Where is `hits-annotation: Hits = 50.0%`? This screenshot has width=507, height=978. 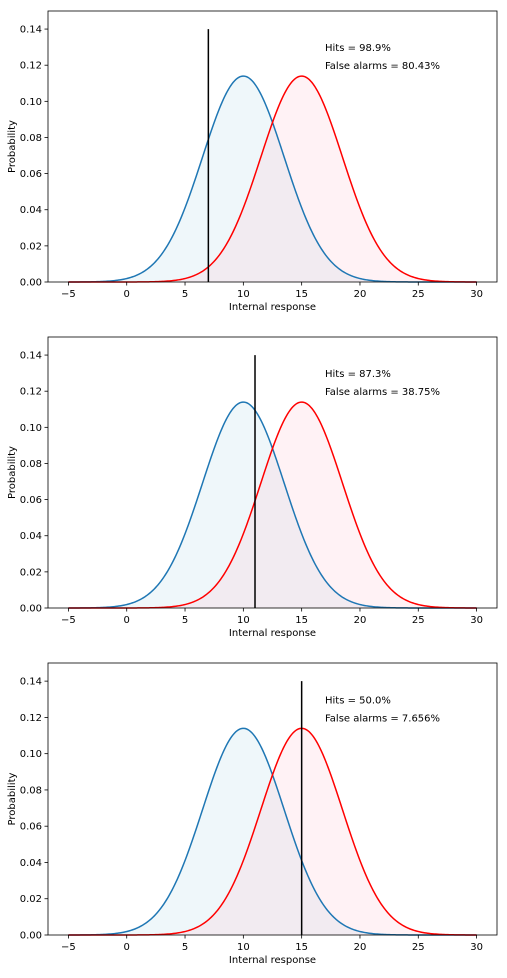
hits-annotation: Hits = 50.0% is located at coordinates (358, 700).